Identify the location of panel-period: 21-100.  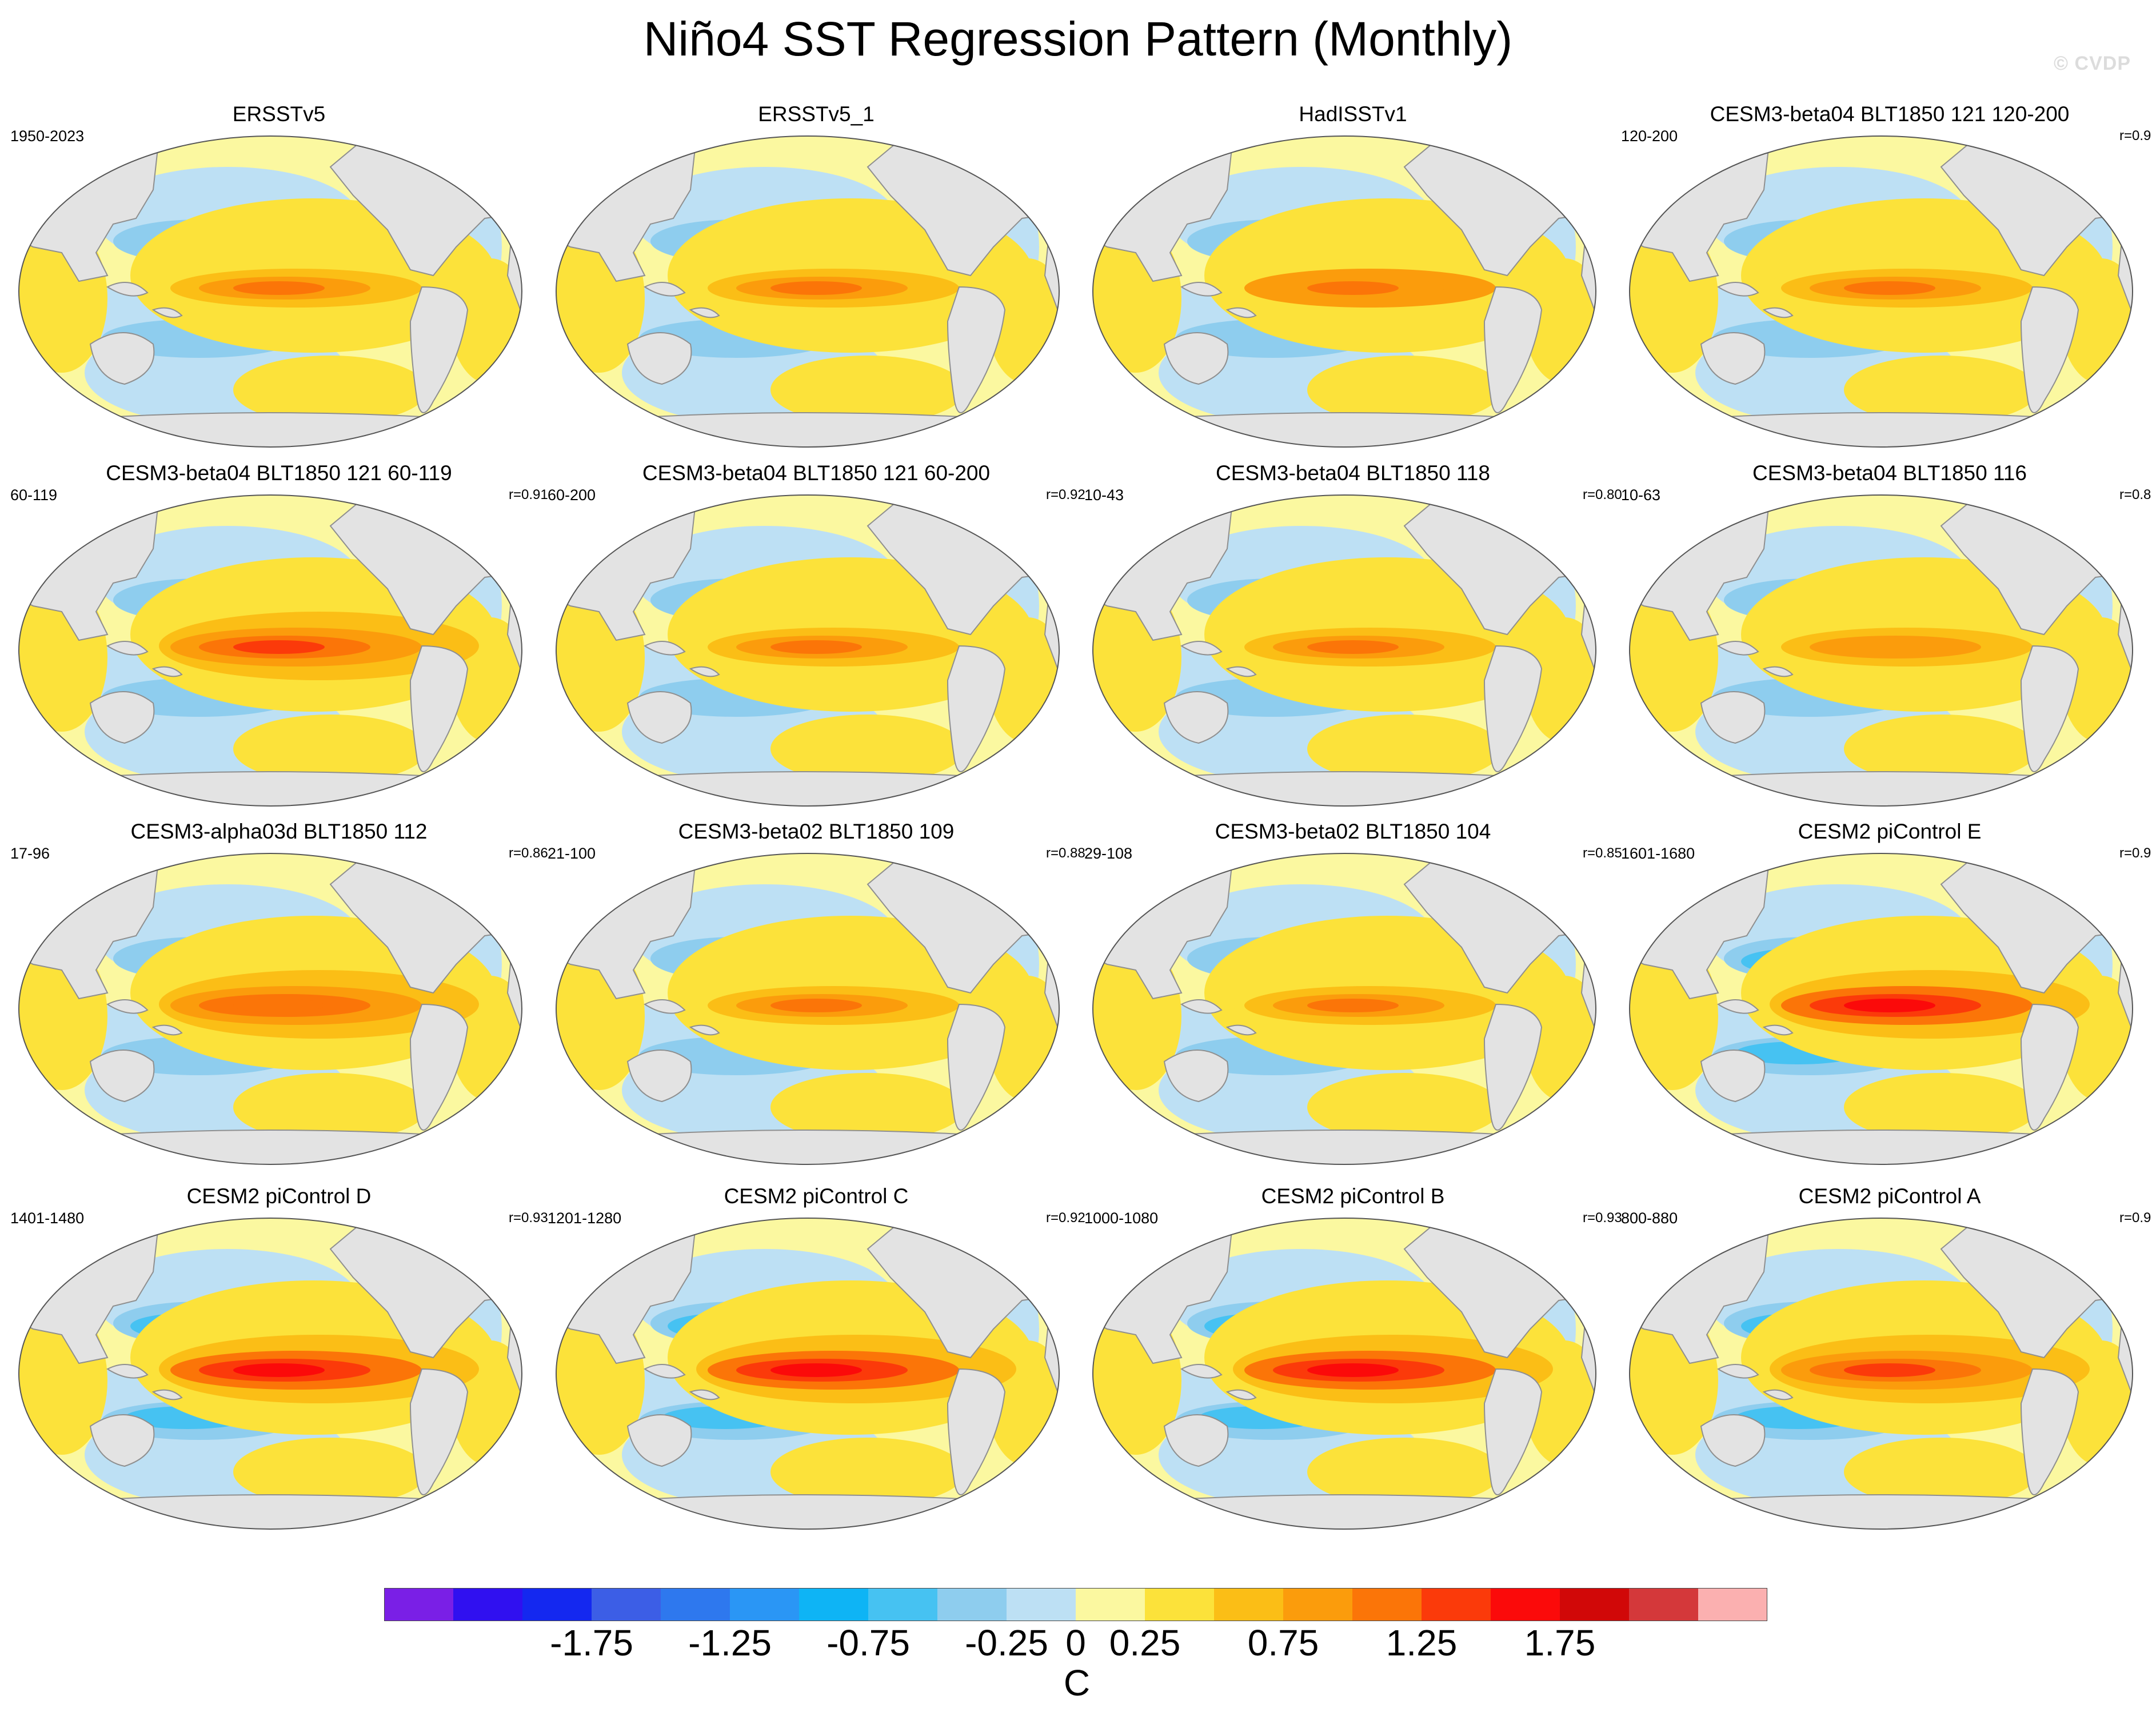
(572, 853).